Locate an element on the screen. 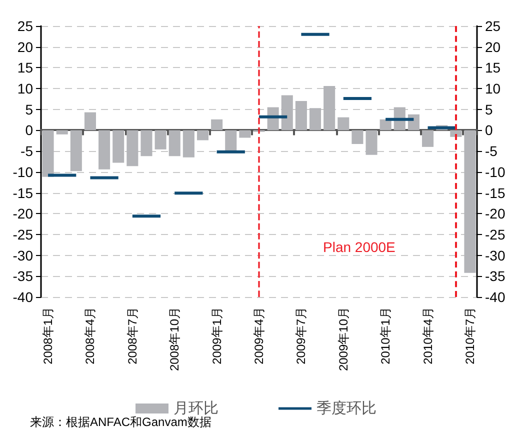 This screenshot has width=512, height=432. y-tick-label: 20 is located at coordinates (25, 46).